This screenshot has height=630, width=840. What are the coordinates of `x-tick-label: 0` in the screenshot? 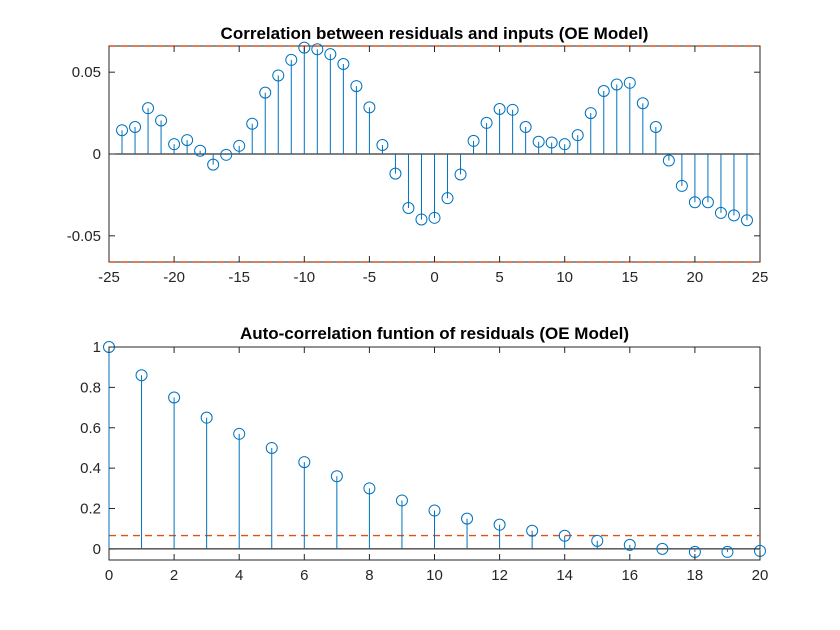 It's located at (109, 575).